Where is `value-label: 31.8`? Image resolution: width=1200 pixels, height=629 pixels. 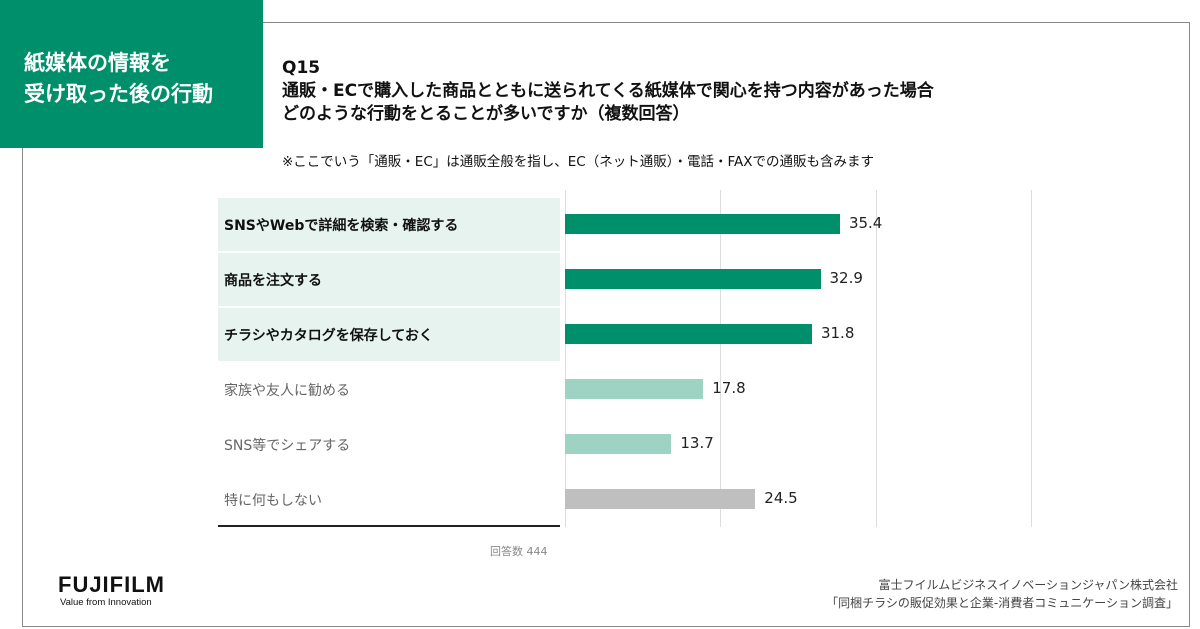 value-label: 31.8 is located at coordinates (837, 333).